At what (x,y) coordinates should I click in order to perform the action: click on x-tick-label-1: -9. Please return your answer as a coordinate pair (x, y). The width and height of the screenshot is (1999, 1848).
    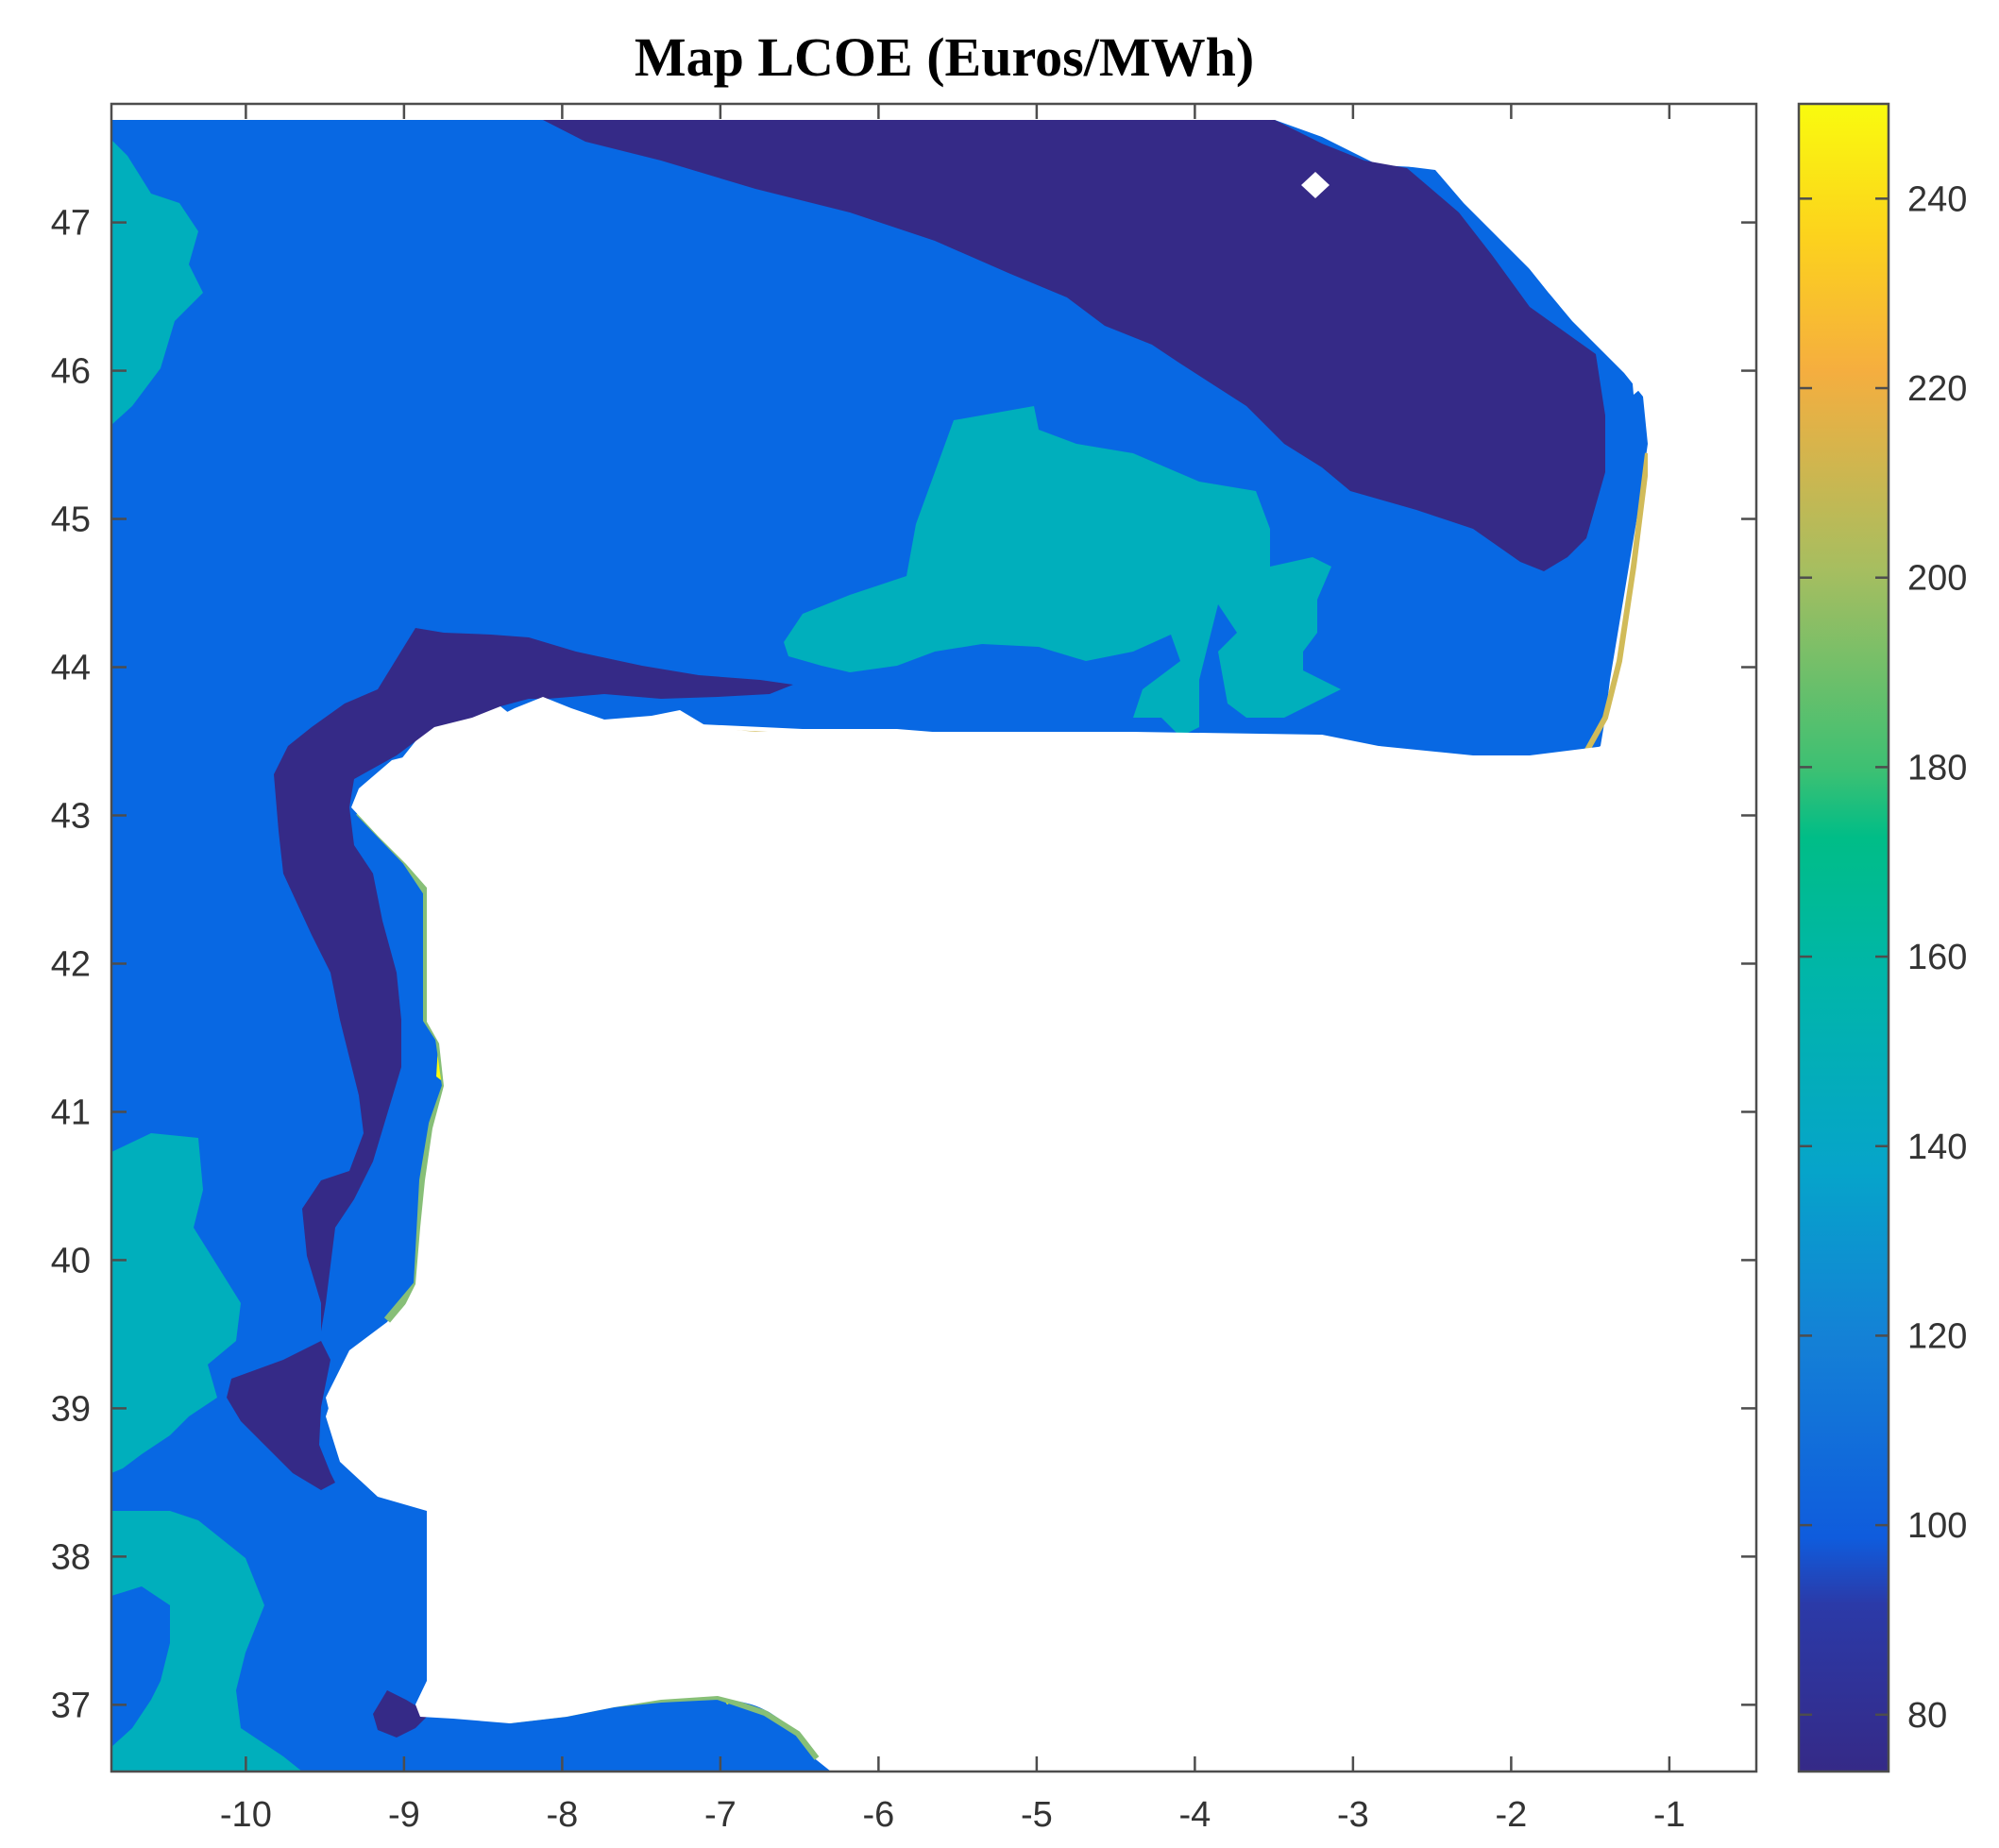
    Looking at the image, I should click on (404, 1815).